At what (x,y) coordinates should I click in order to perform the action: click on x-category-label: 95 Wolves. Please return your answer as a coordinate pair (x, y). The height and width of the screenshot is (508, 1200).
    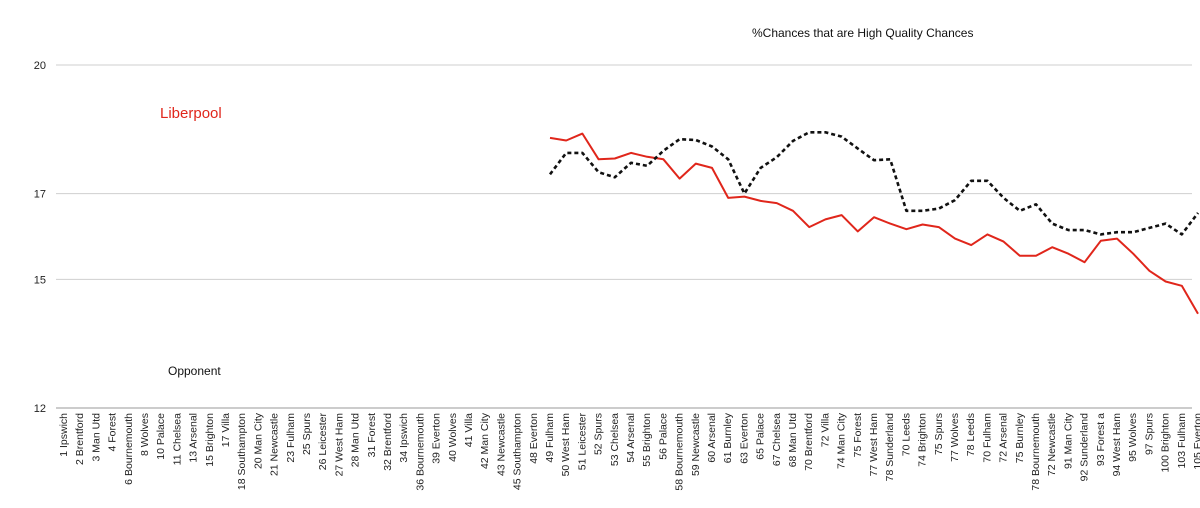
    Looking at the image, I should click on (1133, 437).